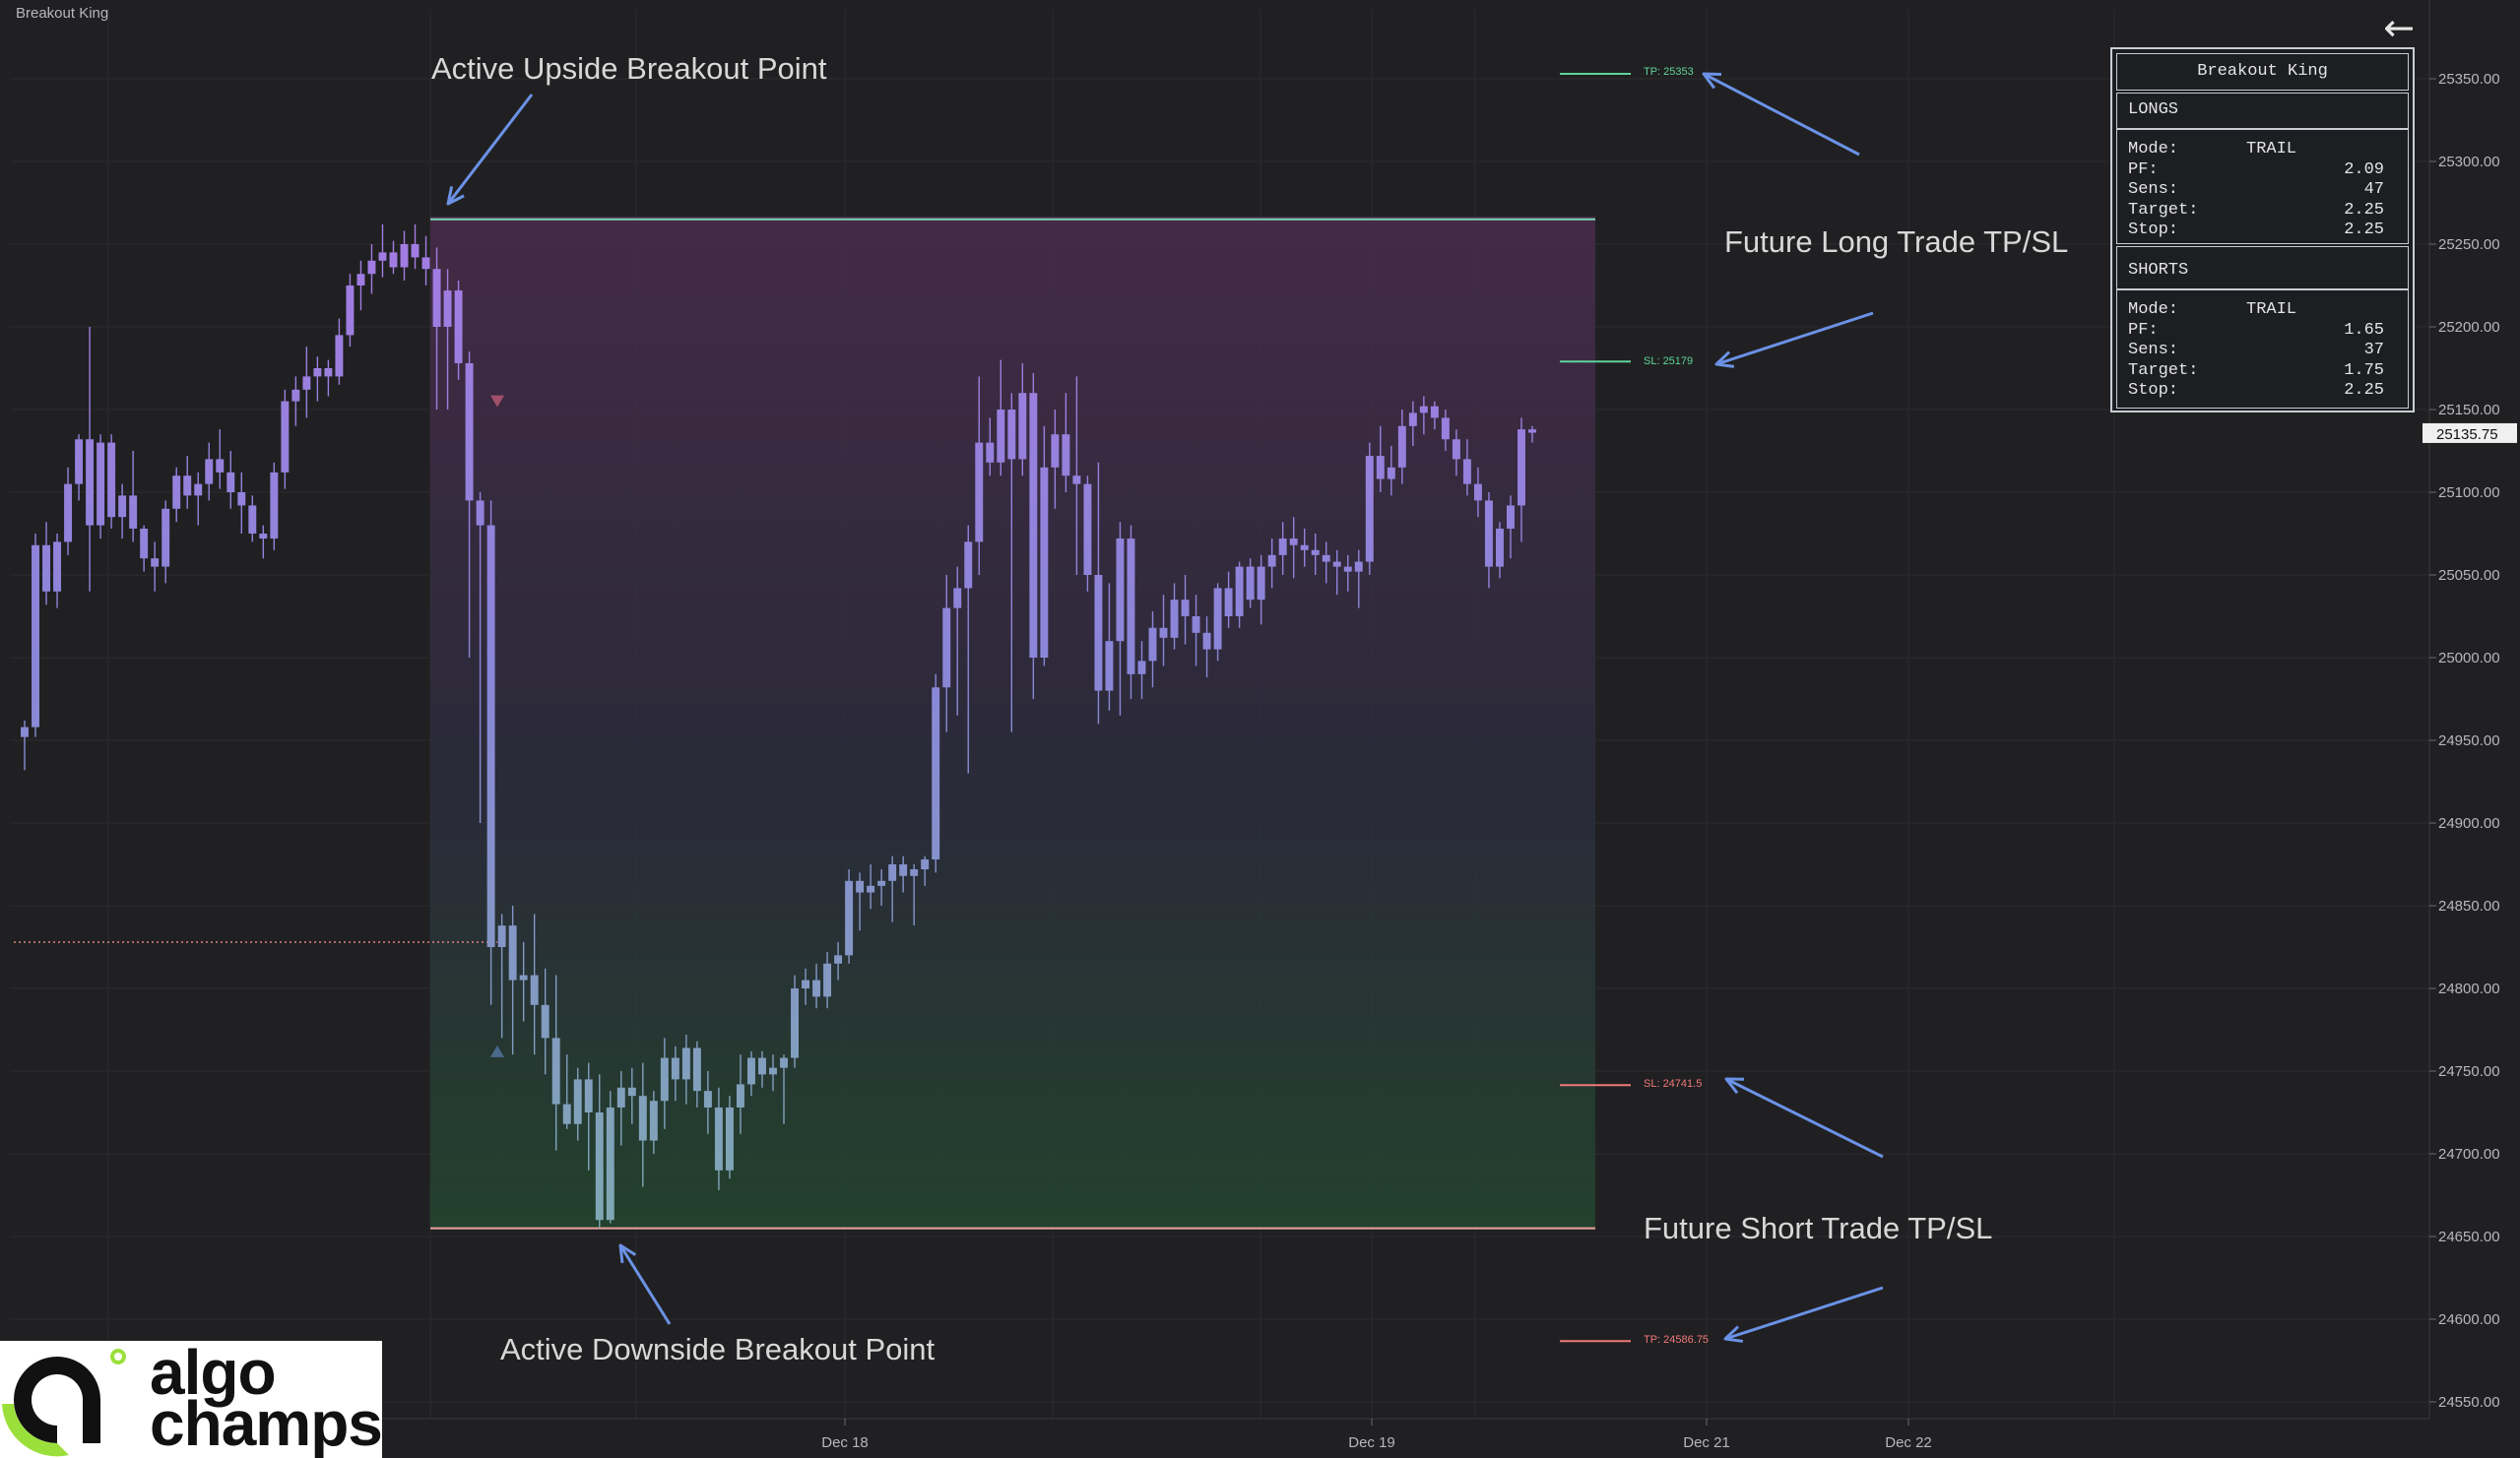 This screenshot has width=2520, height=1458. I want to click on longs-key: PF:, so click(2143, 169).